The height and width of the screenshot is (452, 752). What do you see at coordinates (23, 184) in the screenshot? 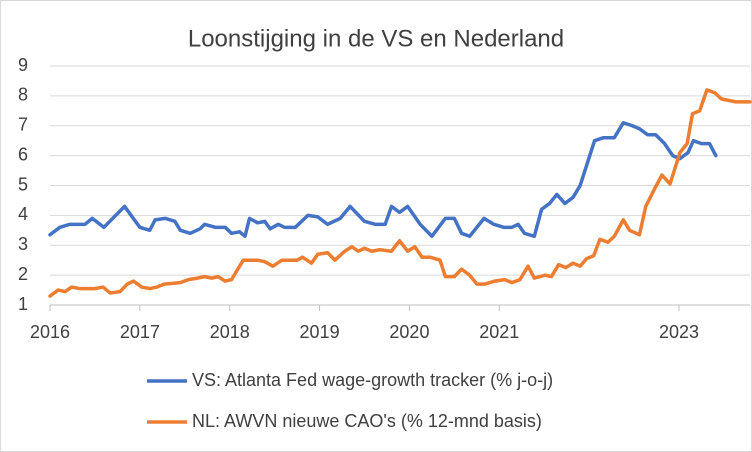
I see `y-tick-label: 5` at bounding box center [23, 184].